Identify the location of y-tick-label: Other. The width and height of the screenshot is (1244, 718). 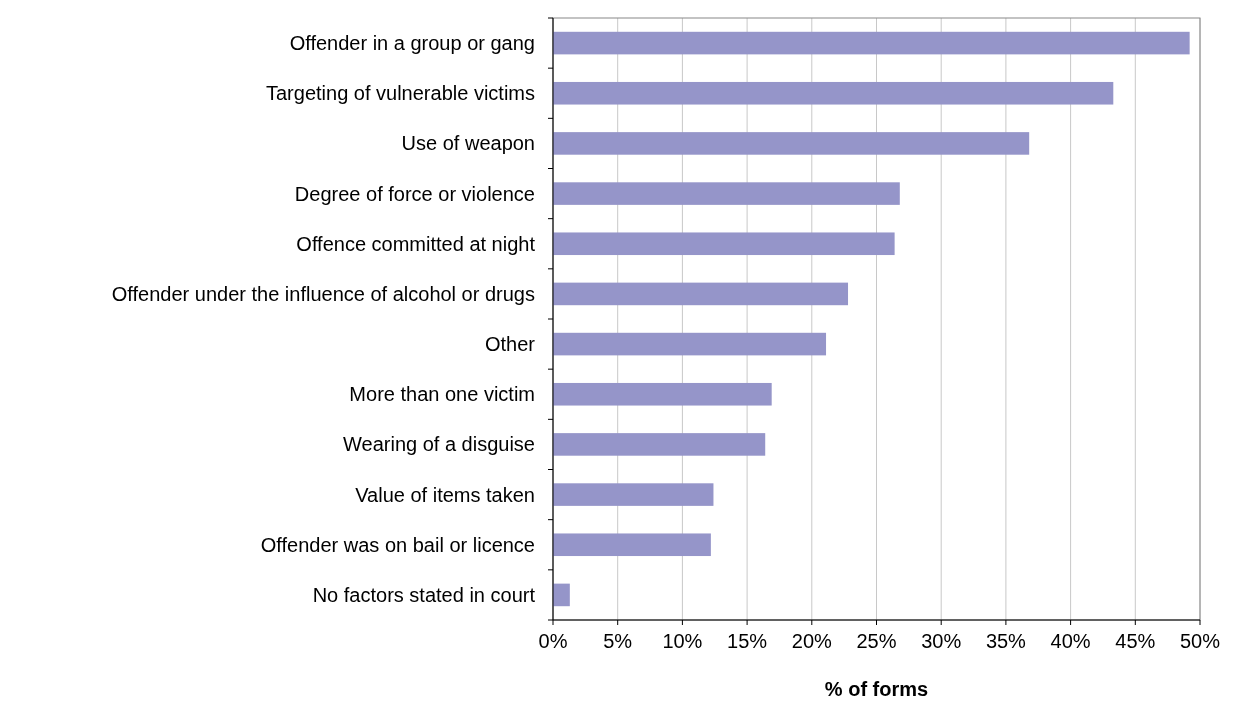
(510, 344).